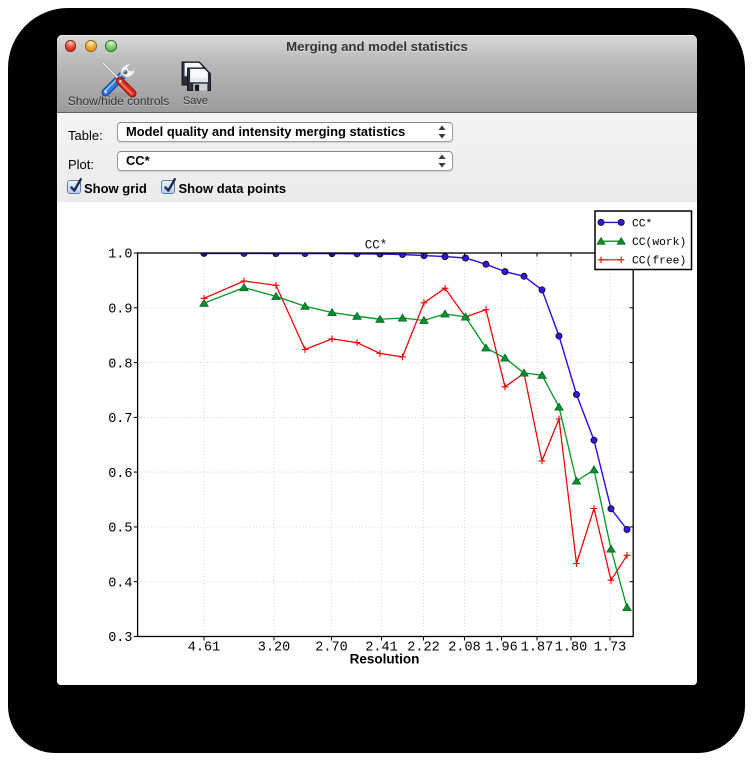  Describe the element at coordinates (120, 255) in the screenshot. I see `svg-text: 1.0` at that location.